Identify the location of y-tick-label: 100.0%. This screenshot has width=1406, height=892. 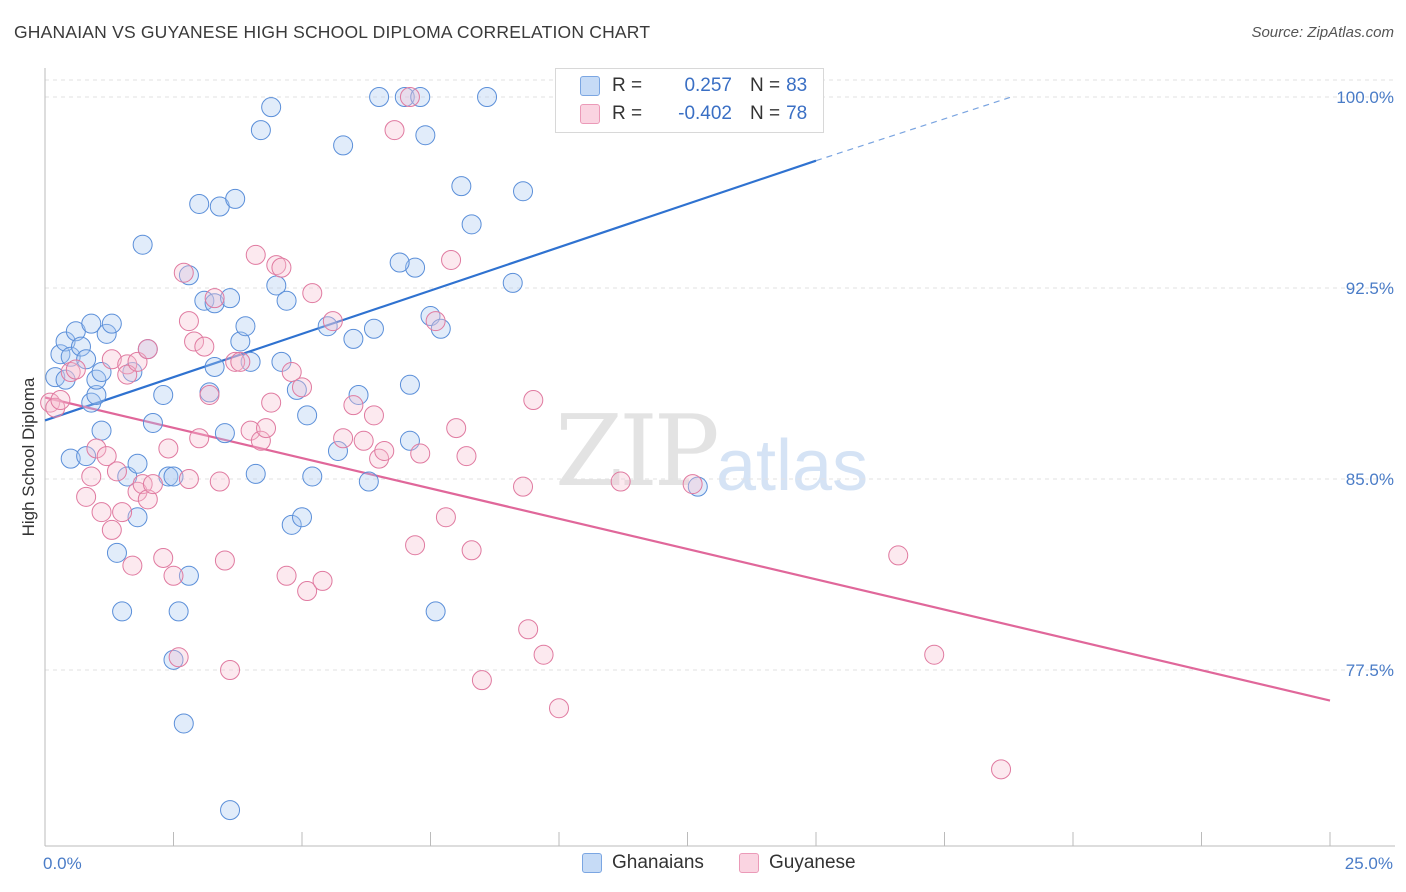
(1365, 97).